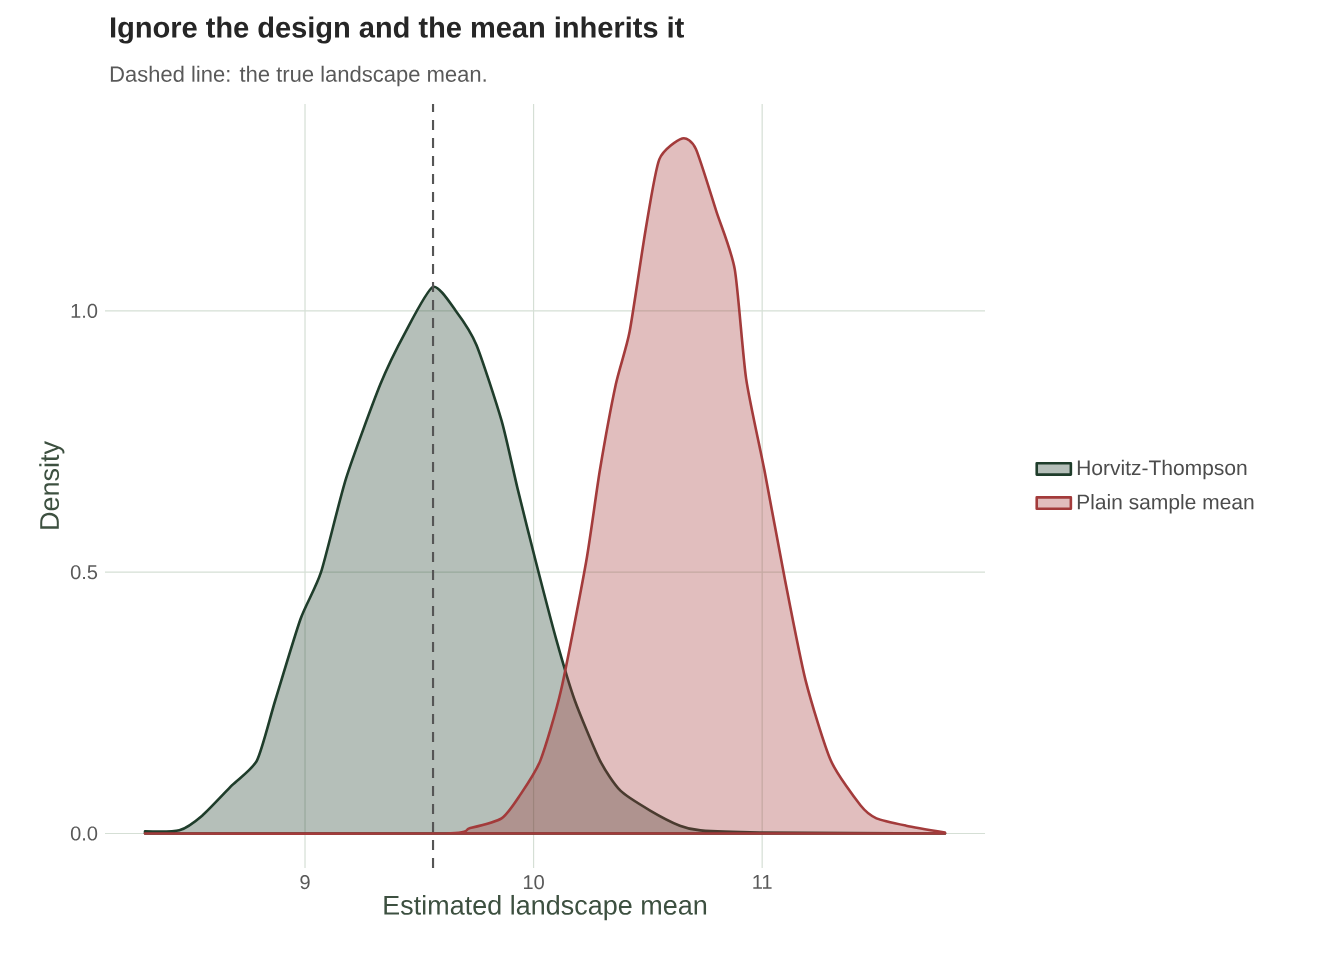 This screenshot has height=960, width=1344. I want to click on y-tick-label: 1.0, so click(84, 311).